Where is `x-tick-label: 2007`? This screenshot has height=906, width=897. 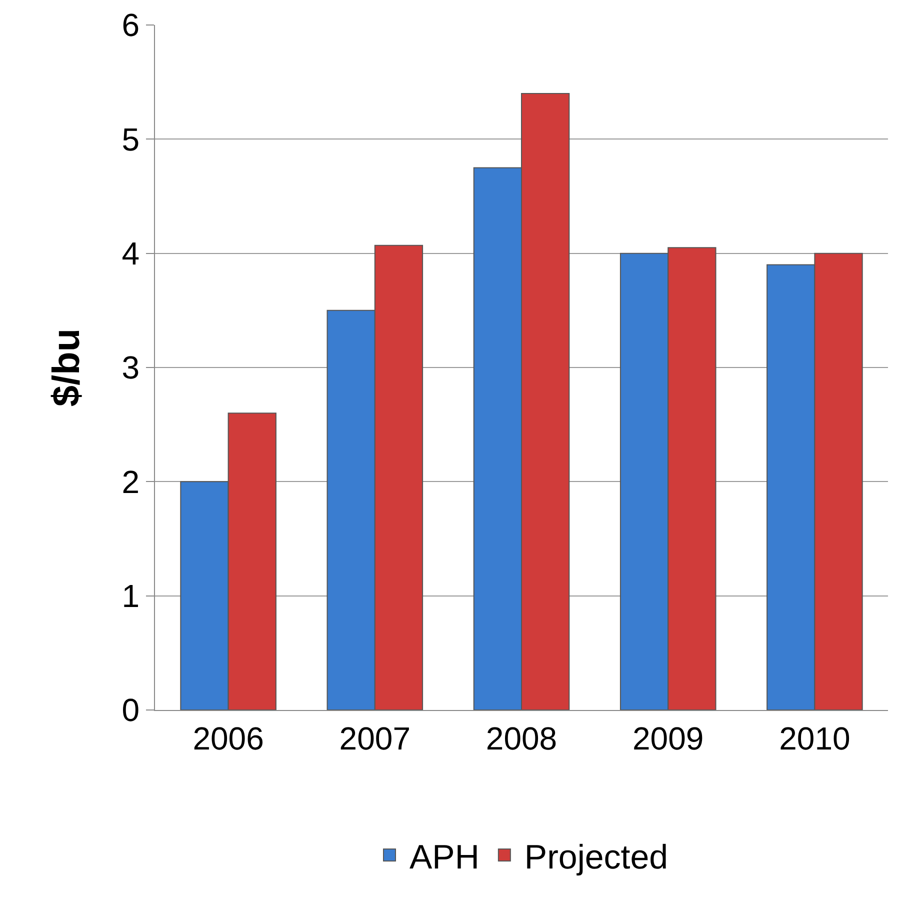 x-tick-label: 2007 is located at coordinates (374, 738).